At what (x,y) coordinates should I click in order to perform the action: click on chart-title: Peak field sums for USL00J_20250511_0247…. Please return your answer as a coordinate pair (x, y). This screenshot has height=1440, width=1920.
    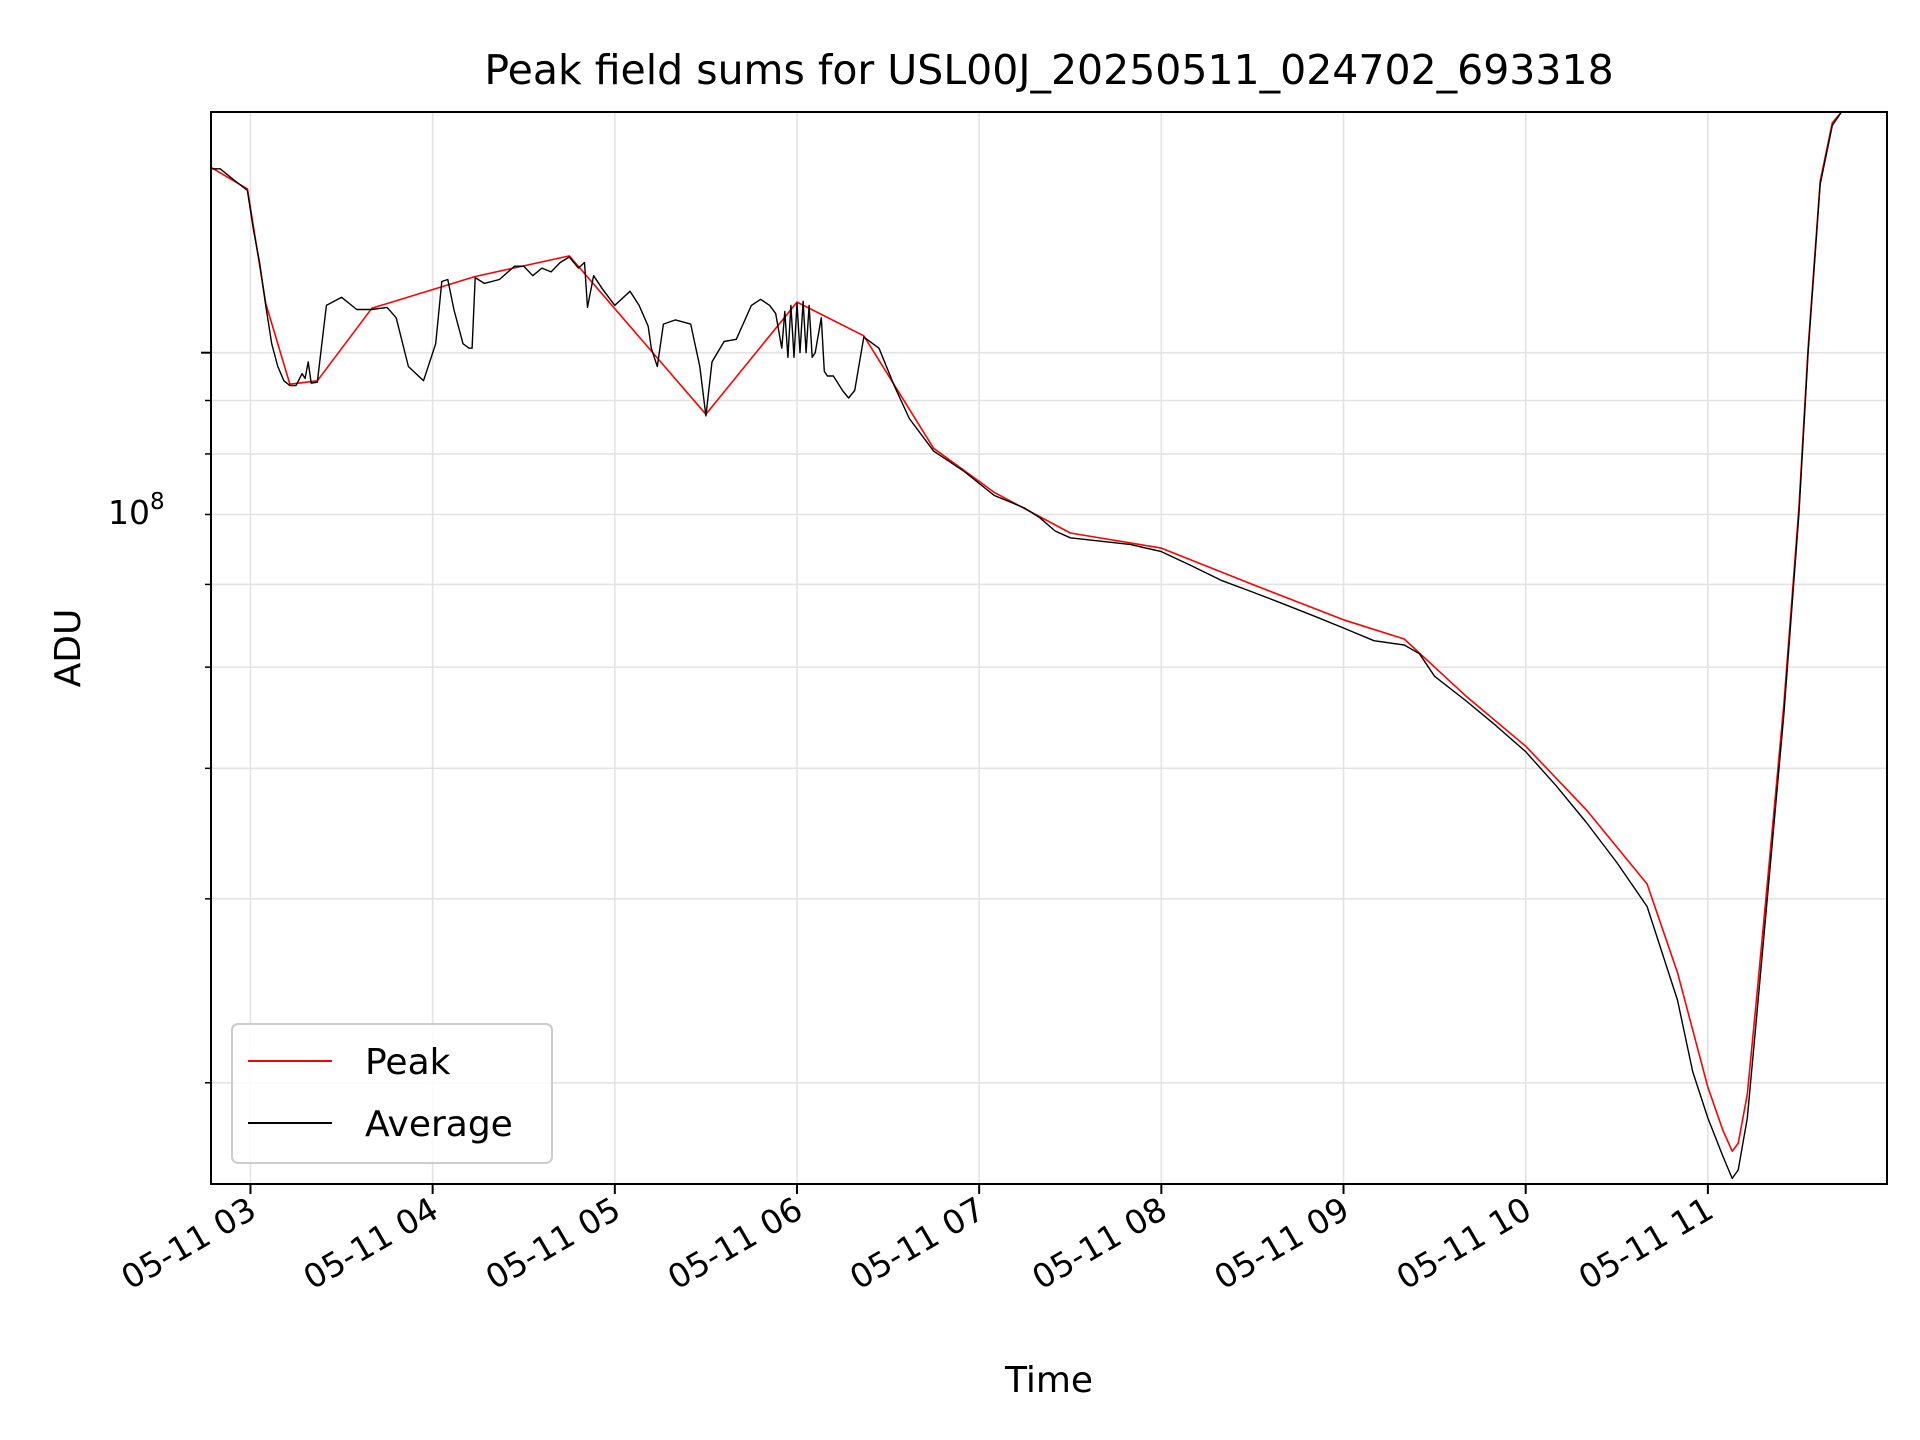
    Looking at the image, I should click on (1048, 70).